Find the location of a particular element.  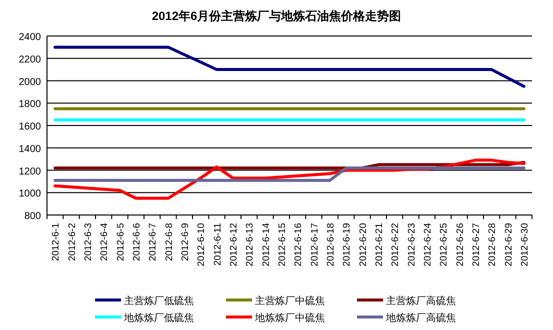

x-tick-label: 2012-6-6 is located at coordinates (136, 242).